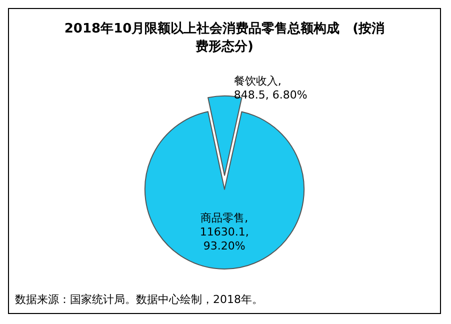 Image resolution: width=451 pixels, height=324 pixels. I want to click on chart-title: 2018年10月限额以上社会消费品零售总额构成 (按消费形态分), so click(224, 37).